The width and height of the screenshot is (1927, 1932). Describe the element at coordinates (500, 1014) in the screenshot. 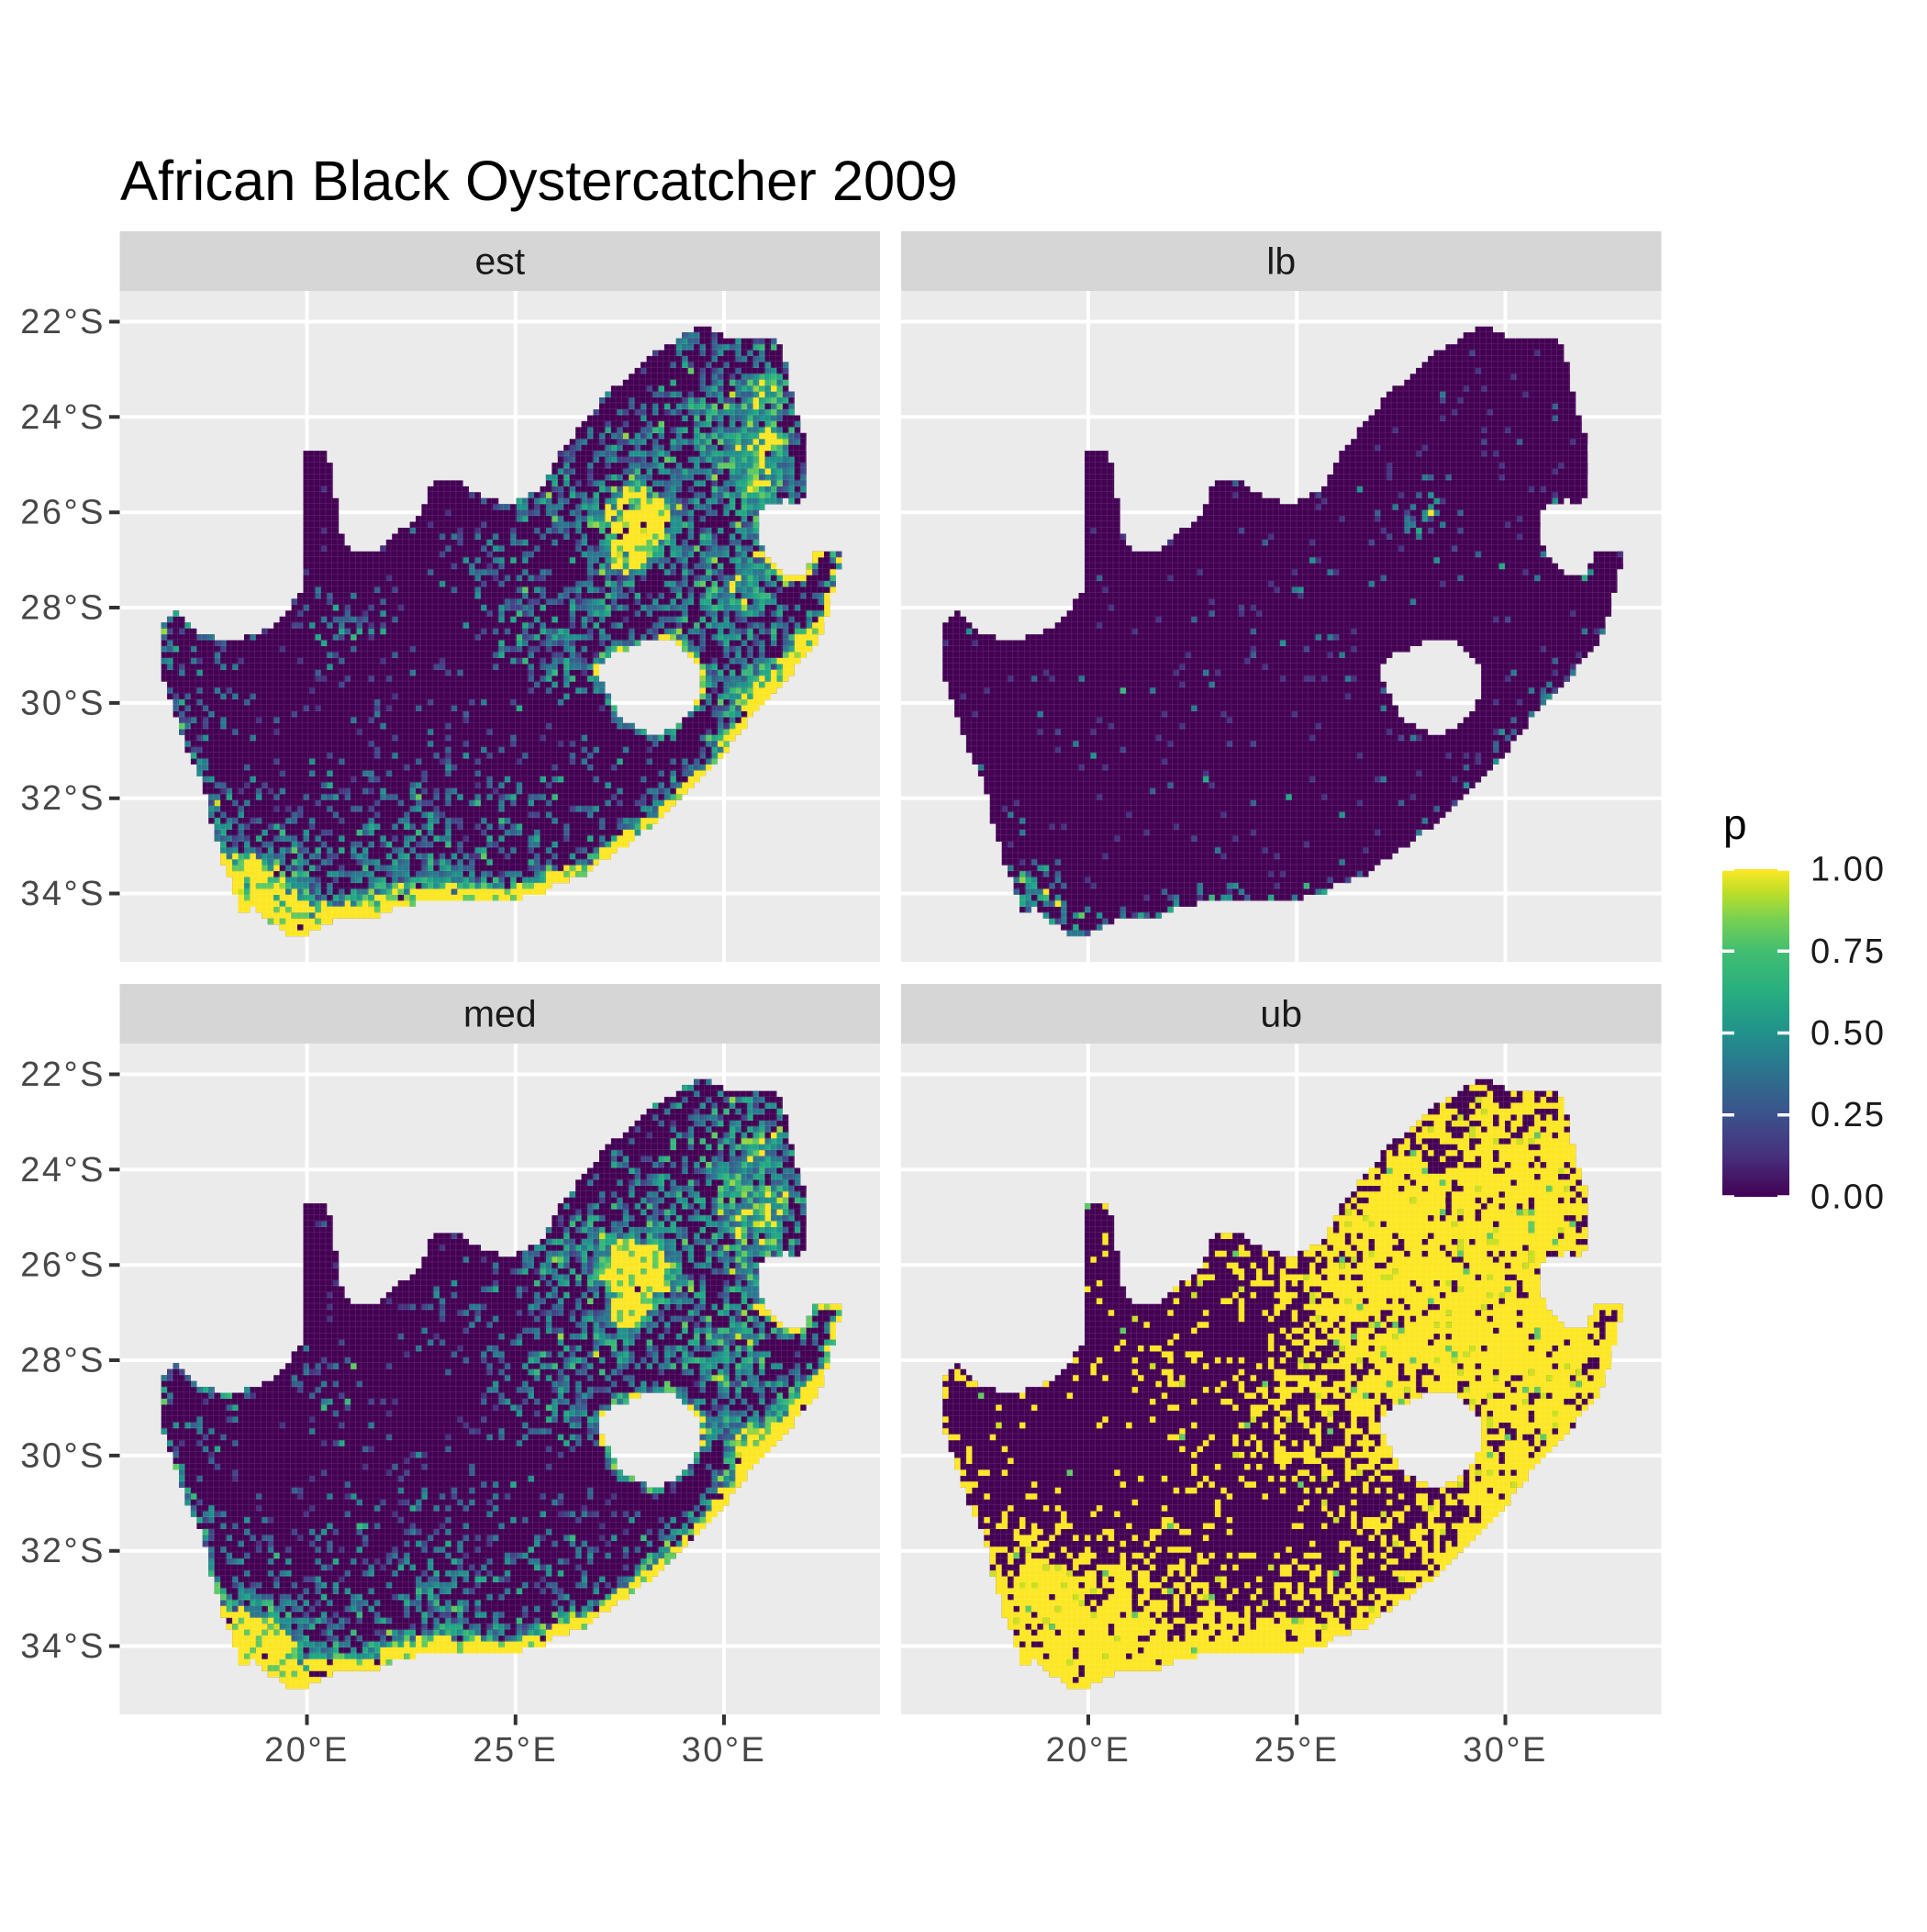

I see `svg-text: med` at that location.